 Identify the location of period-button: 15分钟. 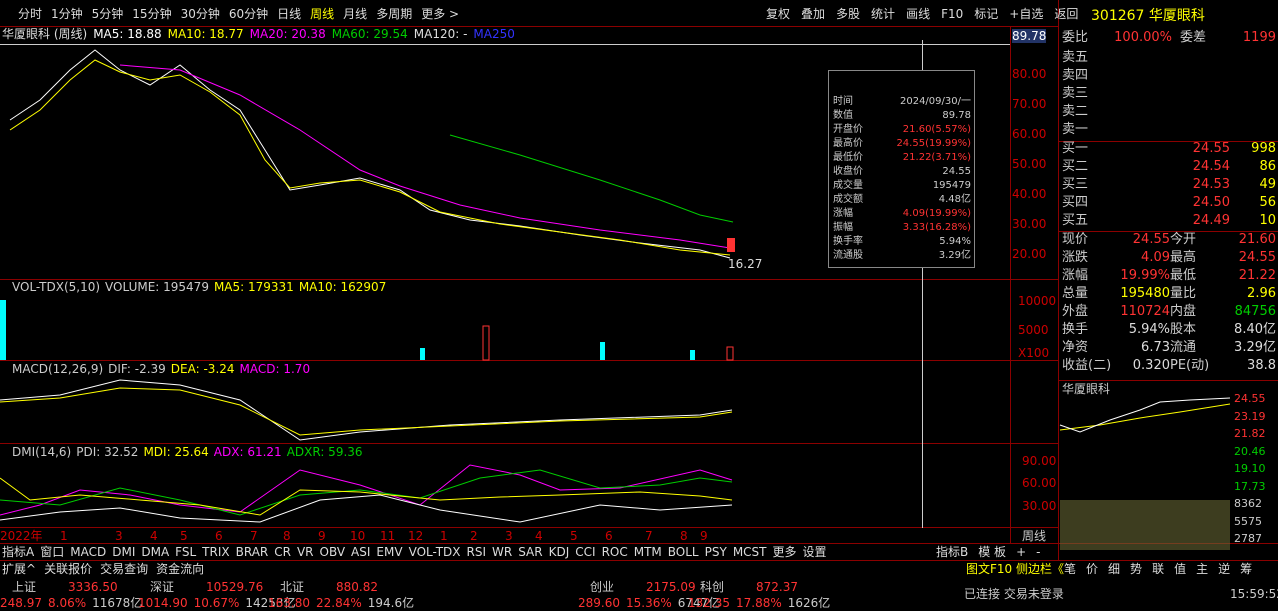
(152, 14).